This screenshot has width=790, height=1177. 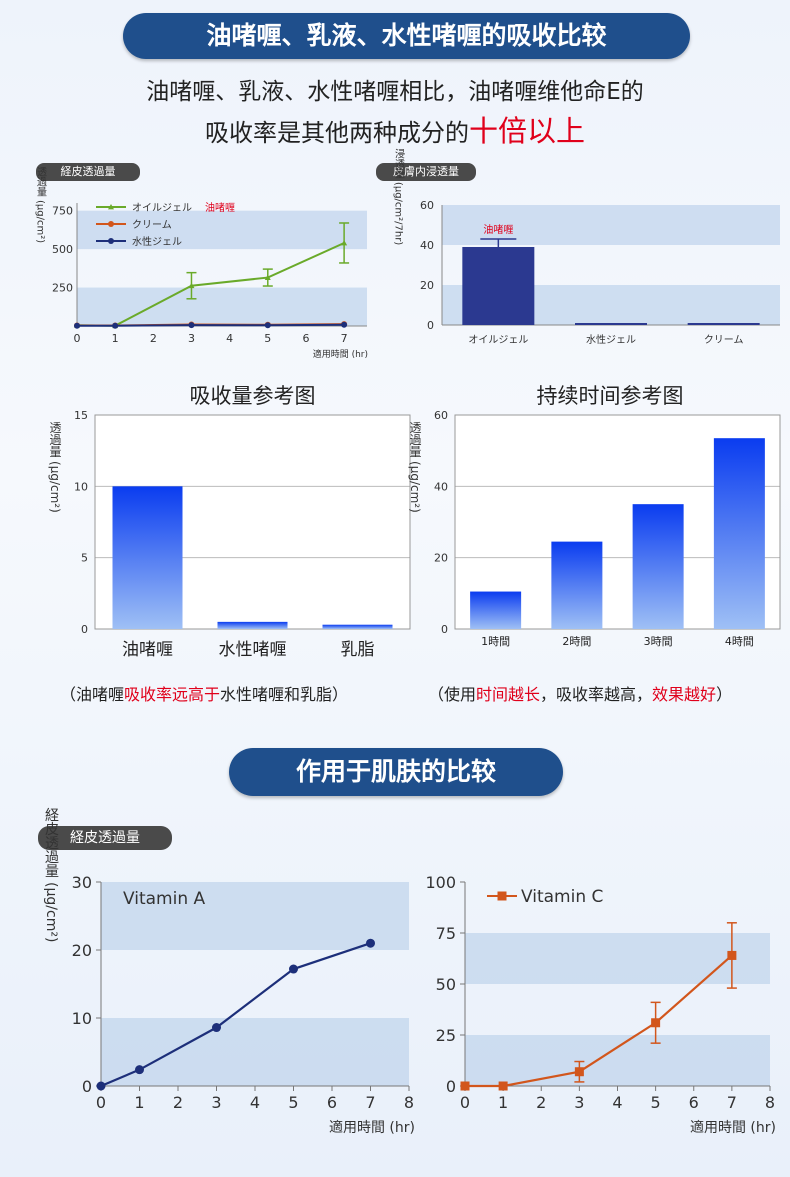 What do you see at coordinates (611, 339) in the screenshot?
I see `chart2-x-tick: 水性ジェル` at bounding box center [611, 339].